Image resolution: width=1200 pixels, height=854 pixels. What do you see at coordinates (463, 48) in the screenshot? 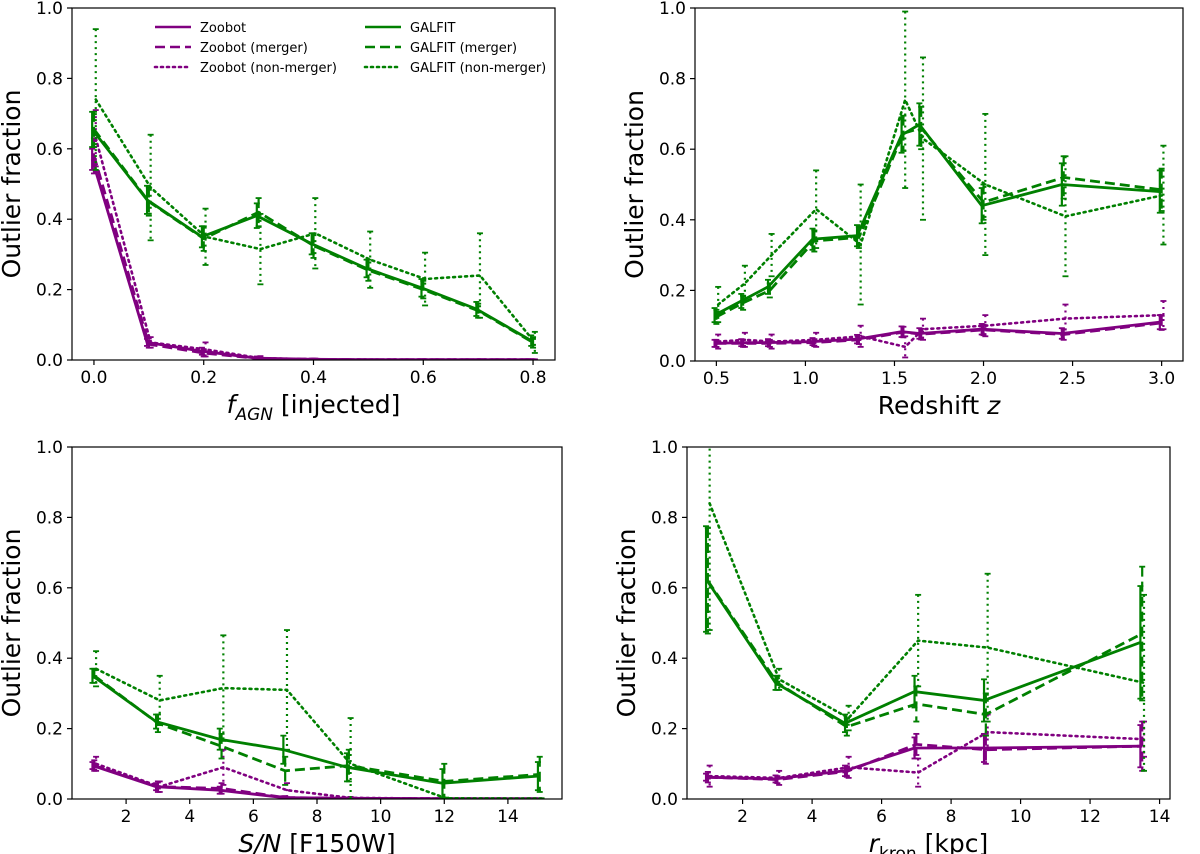
I see `legend-label: GALFIT (merger)` at bounding box center [463, 48].